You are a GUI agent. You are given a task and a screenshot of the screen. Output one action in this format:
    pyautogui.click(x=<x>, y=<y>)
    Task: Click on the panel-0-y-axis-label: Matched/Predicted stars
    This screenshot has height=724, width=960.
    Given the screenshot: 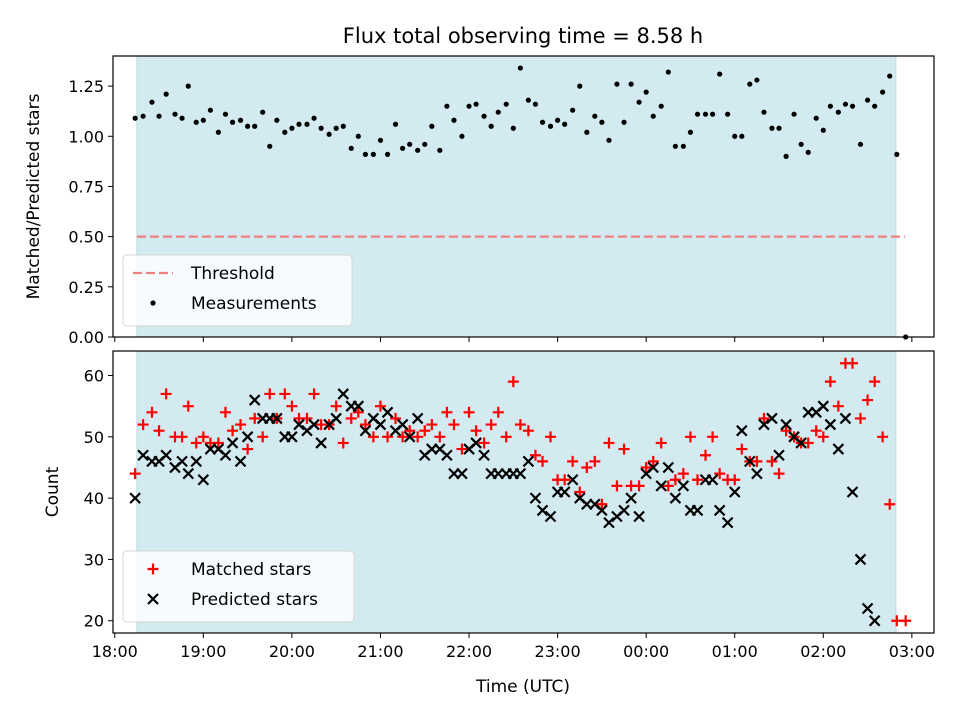 What is the action you would take?
    pyautogui.click(x=34, y=196)
    